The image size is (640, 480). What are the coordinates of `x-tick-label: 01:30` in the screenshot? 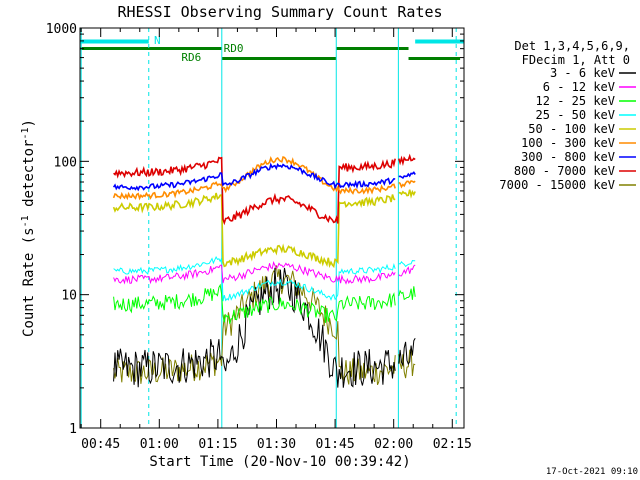 It's located at (276, 444).